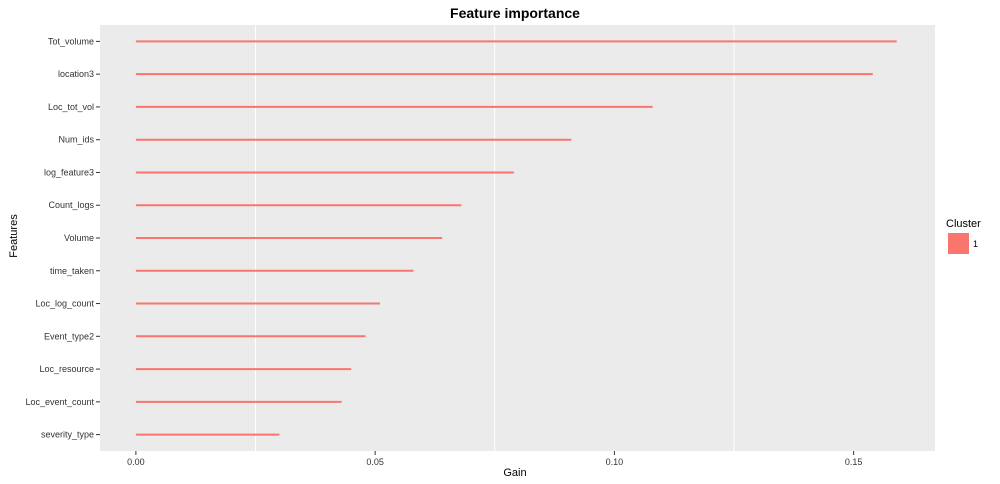 The width and height of the screenshot is (1000, 484). I want to click on legend-title: Cluster, so click(963, 224).